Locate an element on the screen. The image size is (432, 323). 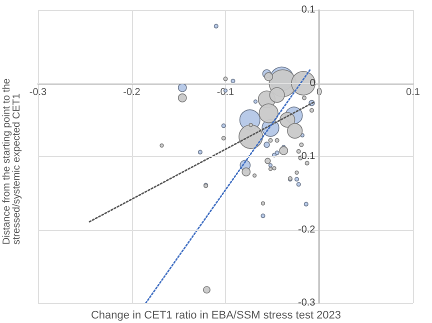
y-tick-label: -0.2 is located at coordinates (307, 230).